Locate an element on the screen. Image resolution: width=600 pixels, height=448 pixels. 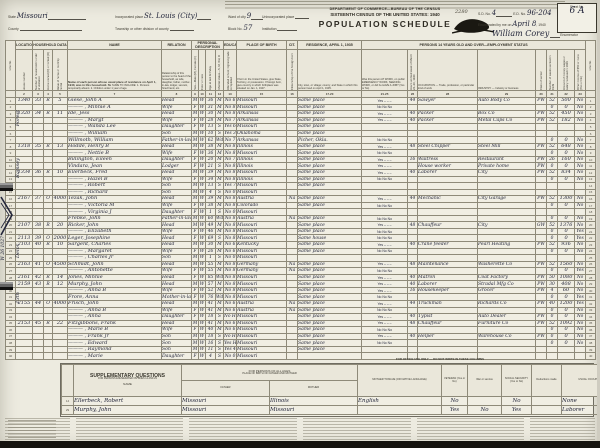
line-number-right: 21 is located at coordinates (591, 231).